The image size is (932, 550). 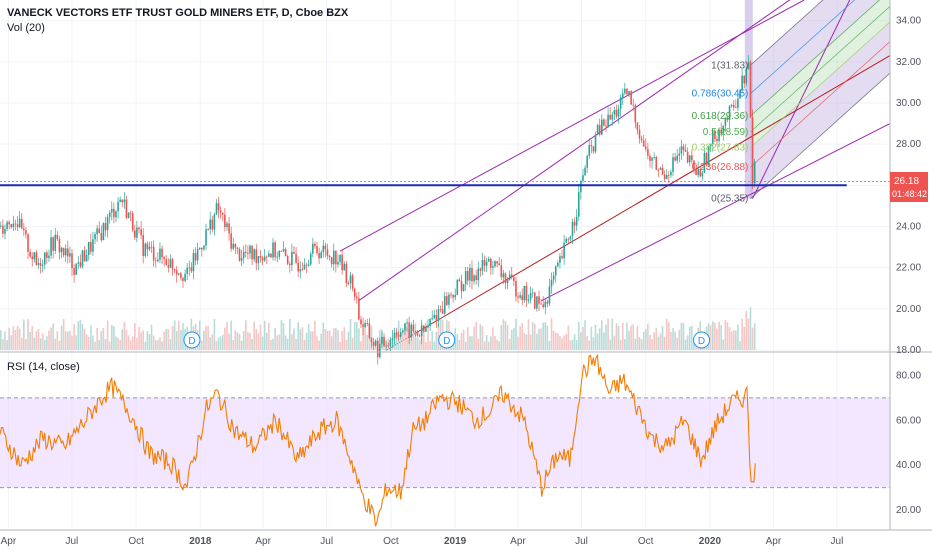 What do you see at coordinates (136, 541) in the screenshot?
I see `time-tick-label: Oct` at bounding box center [136, 541].